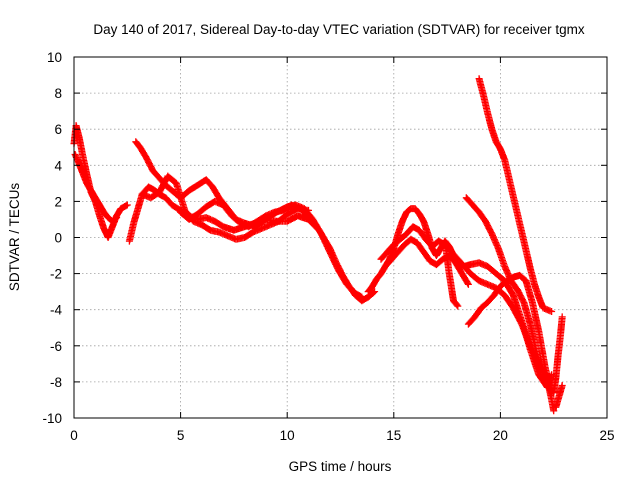 This screenshot has width=640, height=480. Describe the element at coordinates (58, 165) in the screenshot. I see `y-tick-label: 4` at that location.